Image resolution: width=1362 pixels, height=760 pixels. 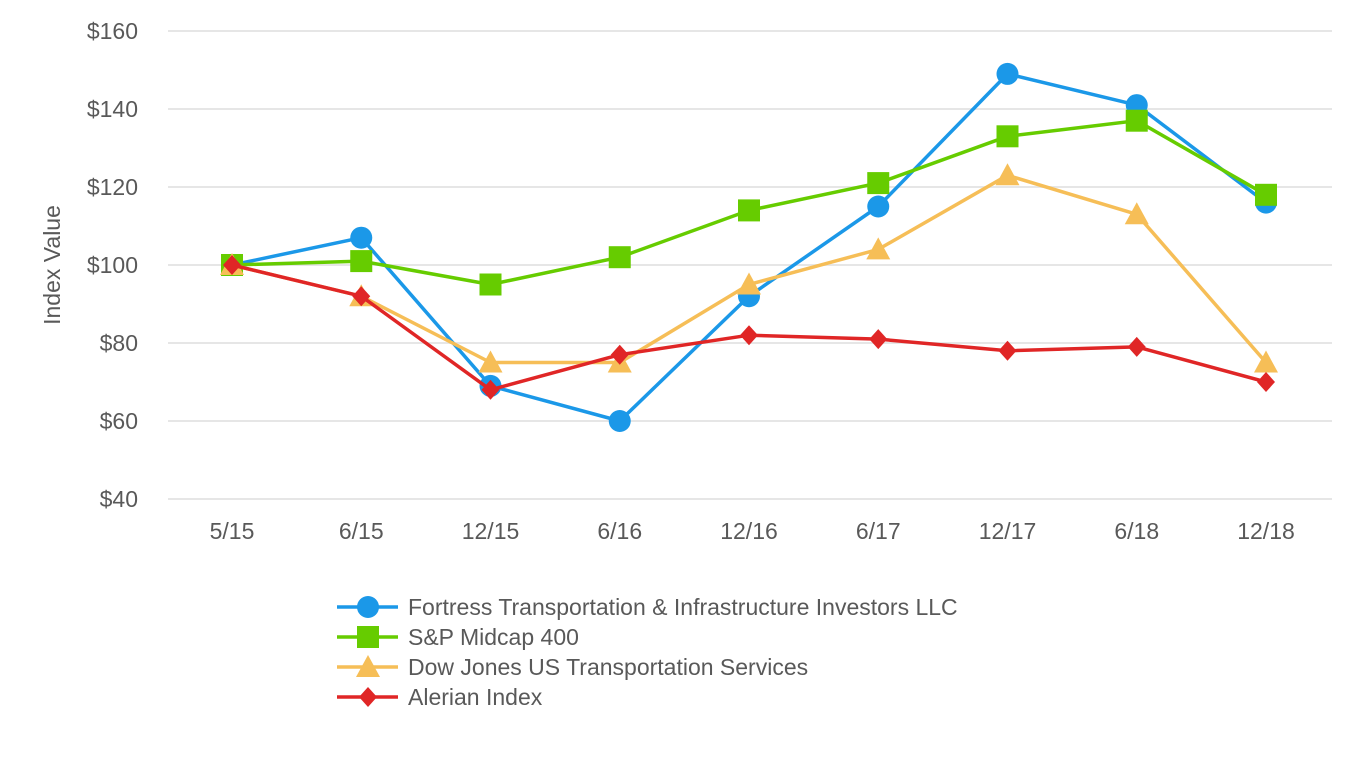 I want to click on y-tick-label: $100, so click(x=112, y=265).